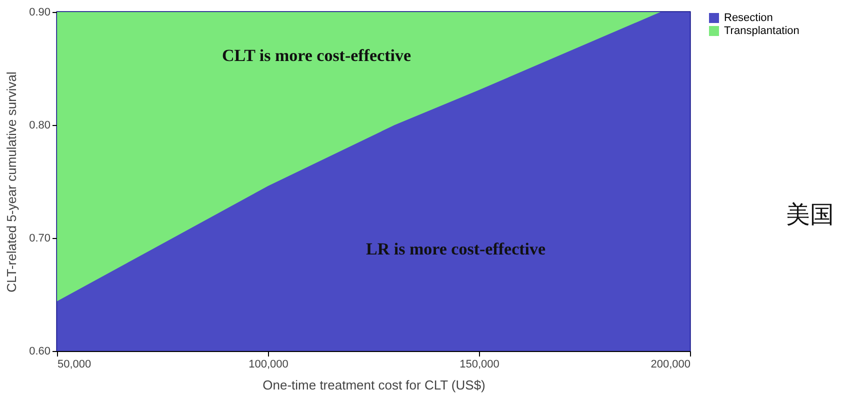 This screenshot has width=857, height=401. I want to click on legend-label: Transplantation, so click(762, 31).